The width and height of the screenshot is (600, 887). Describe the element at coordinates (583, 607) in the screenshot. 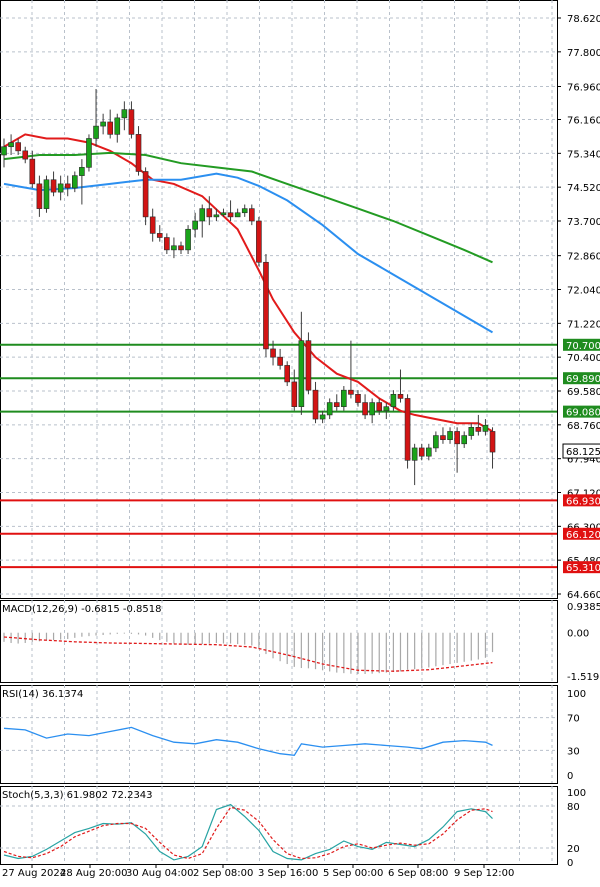

I see `macd-tick-label: 0.9385` at that location.